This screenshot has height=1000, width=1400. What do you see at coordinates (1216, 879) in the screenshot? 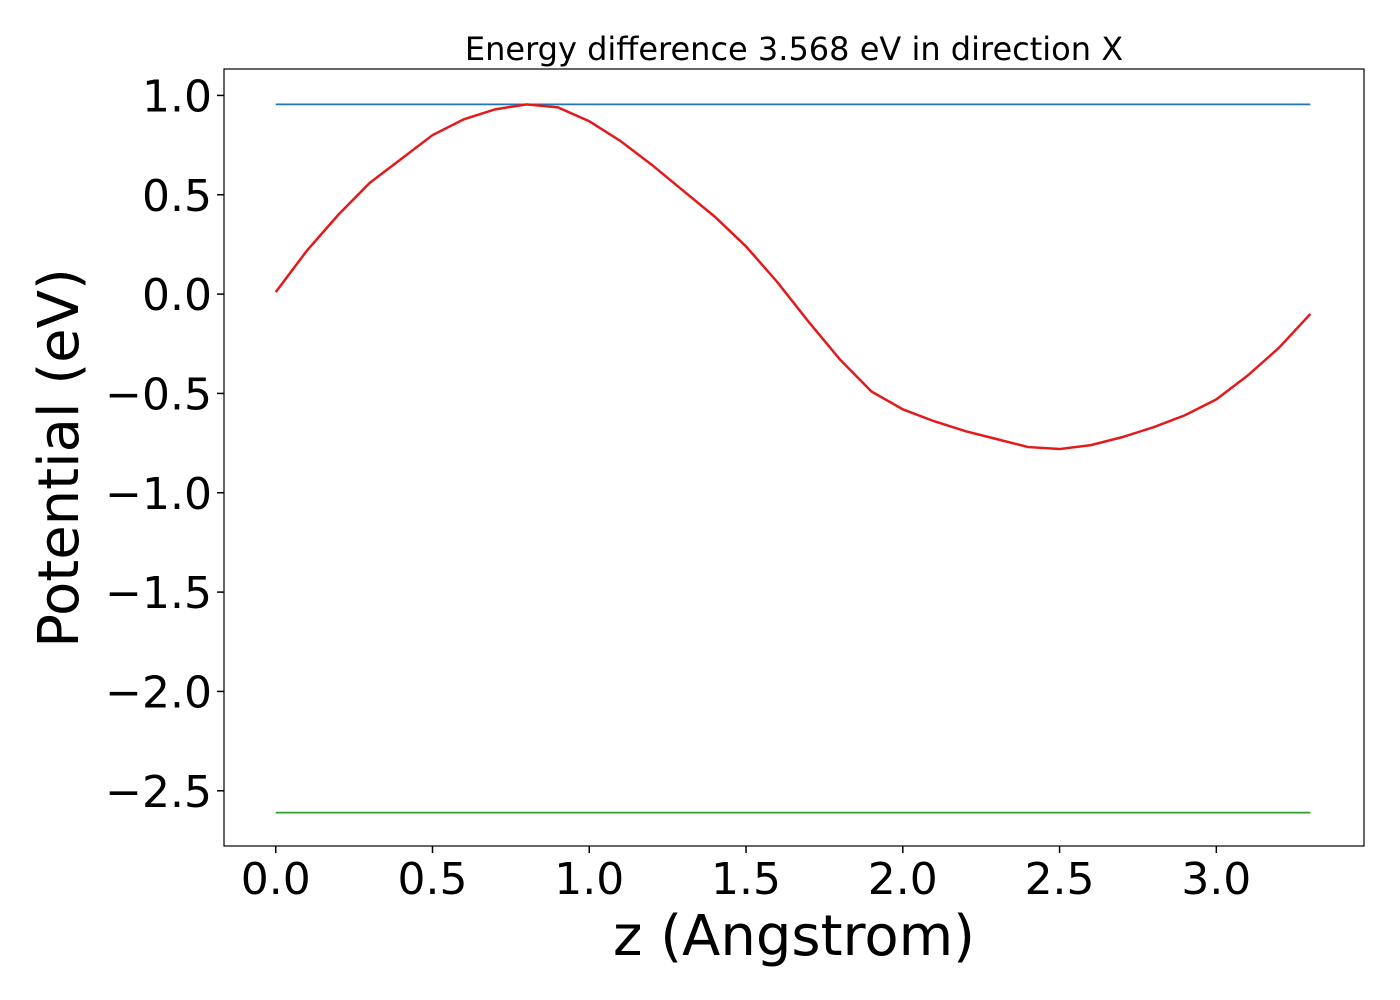
I see `x-tick-label: 3.0` at bounding box center [1216, 879].